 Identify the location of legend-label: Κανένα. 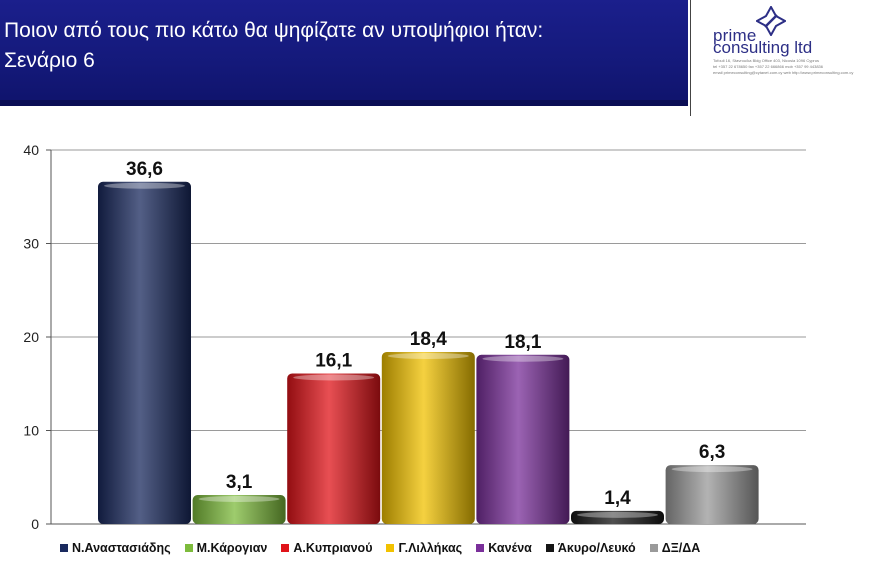
(510, 548).